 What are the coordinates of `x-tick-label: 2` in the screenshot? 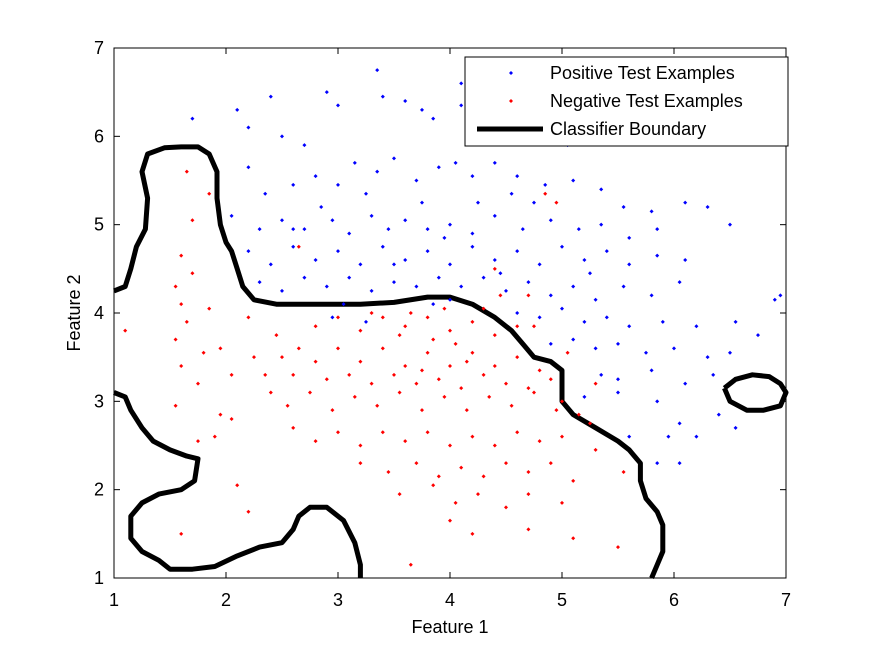 It's located at (226, 600).